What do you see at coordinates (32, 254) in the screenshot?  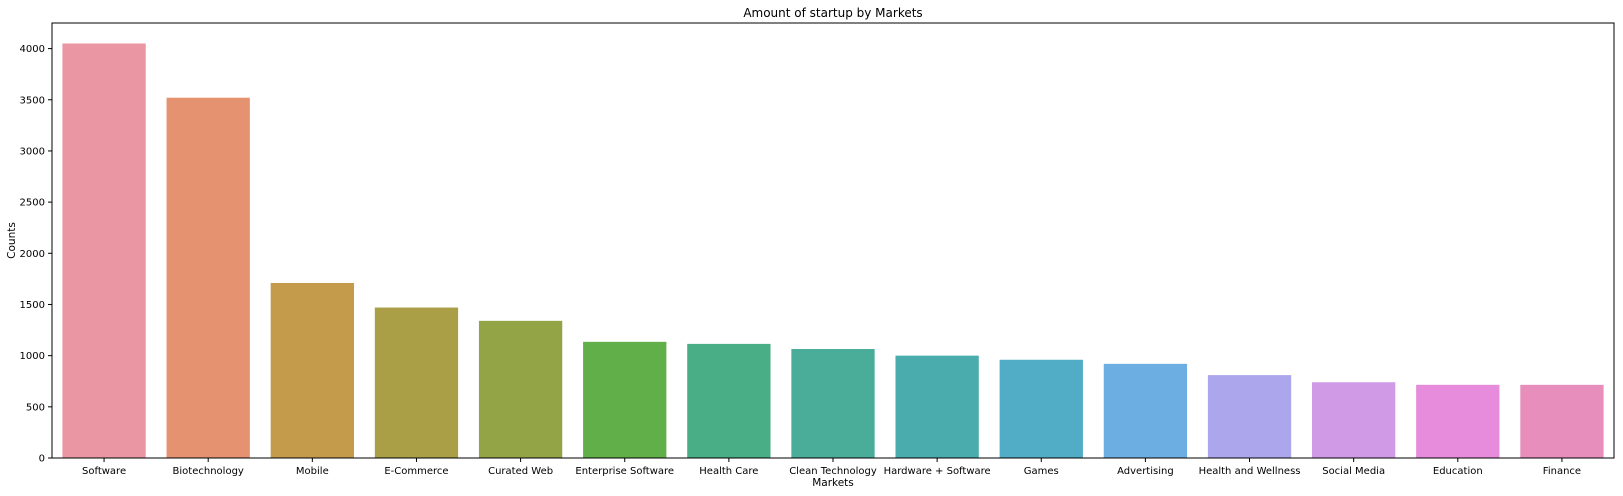 I see `y-tick-label: 2000` at bounding box center [32, 254].